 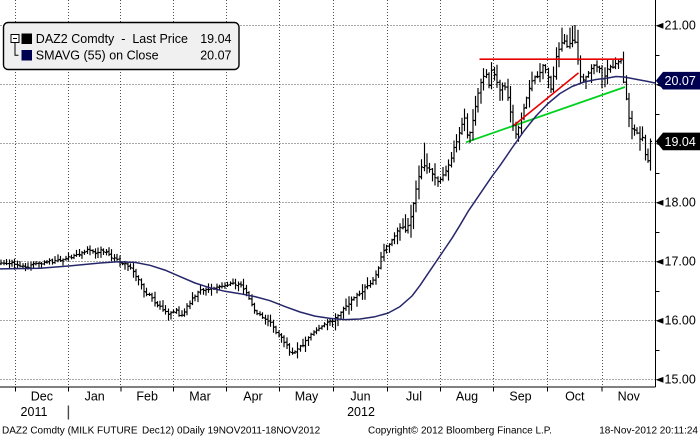 I want to click on svg-text: Jan, so click(x=95, y=396).